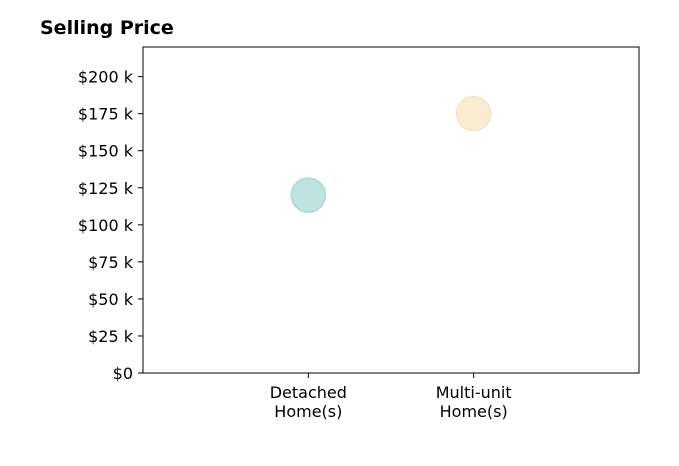 The height and width of the screenshot is (466, 679). I want to click on y-tick-label: $75 k, so click(111, 262).